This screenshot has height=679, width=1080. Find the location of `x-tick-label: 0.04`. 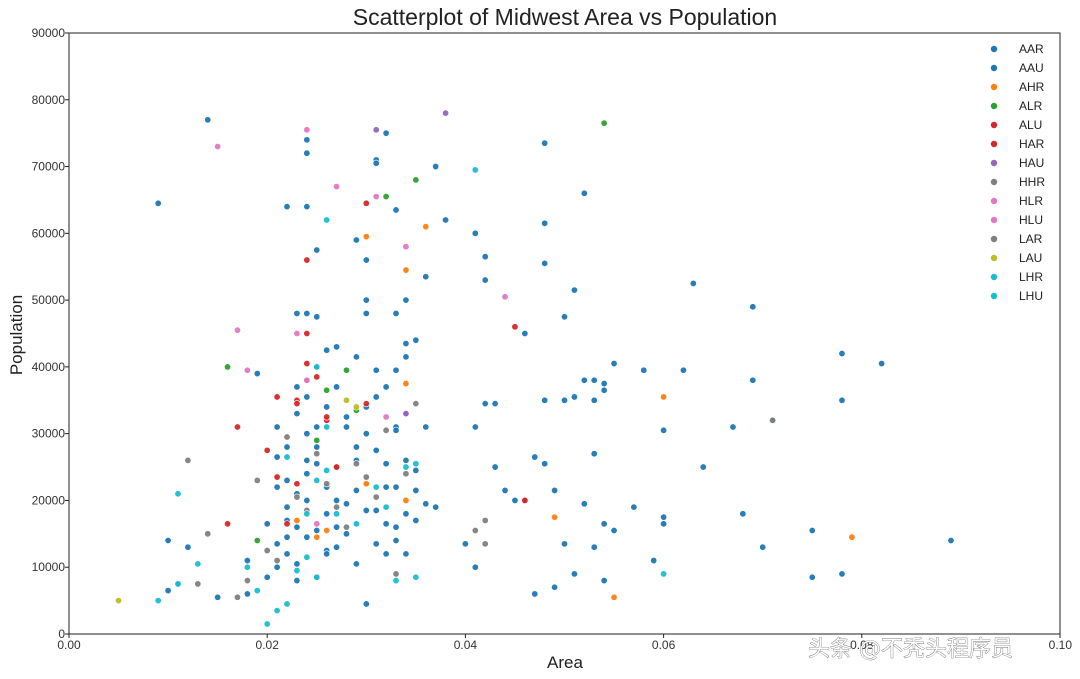

x-tick-label: 0.04 is located at coordinates (466, 645).